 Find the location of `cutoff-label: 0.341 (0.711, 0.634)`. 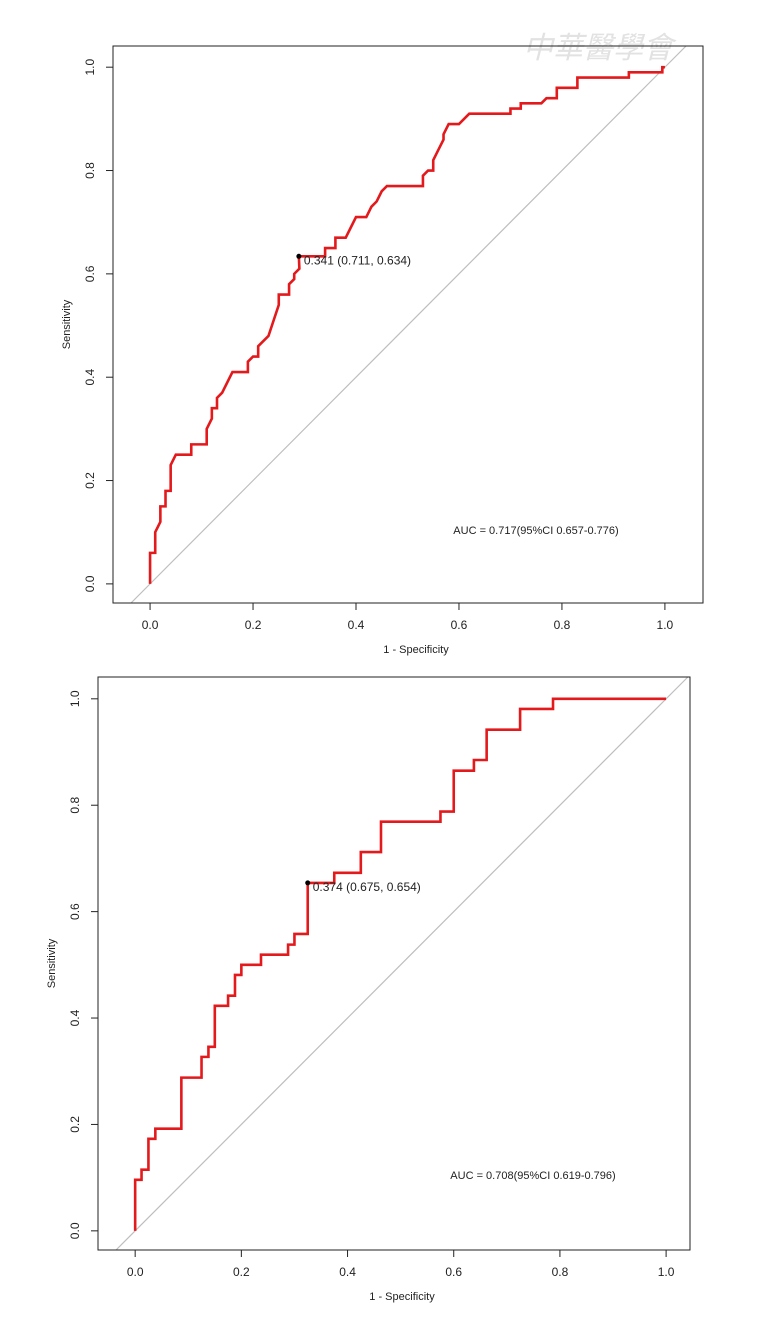

cutoff-label: 0.341 (0.711, 0.634) is located at coordinates (357, 260).